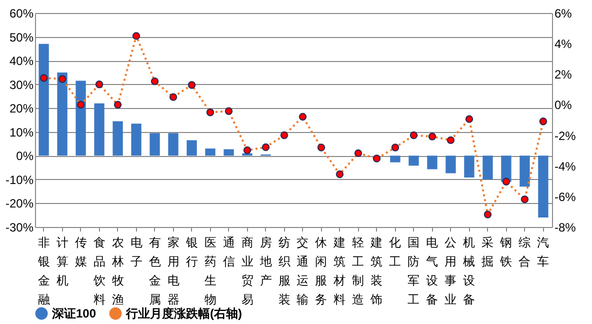 This screenshot has width=592, height=324. Describe the element at coordinates (21, 37) in the screenshot. I see `y-tick-label: 50%` at that location.